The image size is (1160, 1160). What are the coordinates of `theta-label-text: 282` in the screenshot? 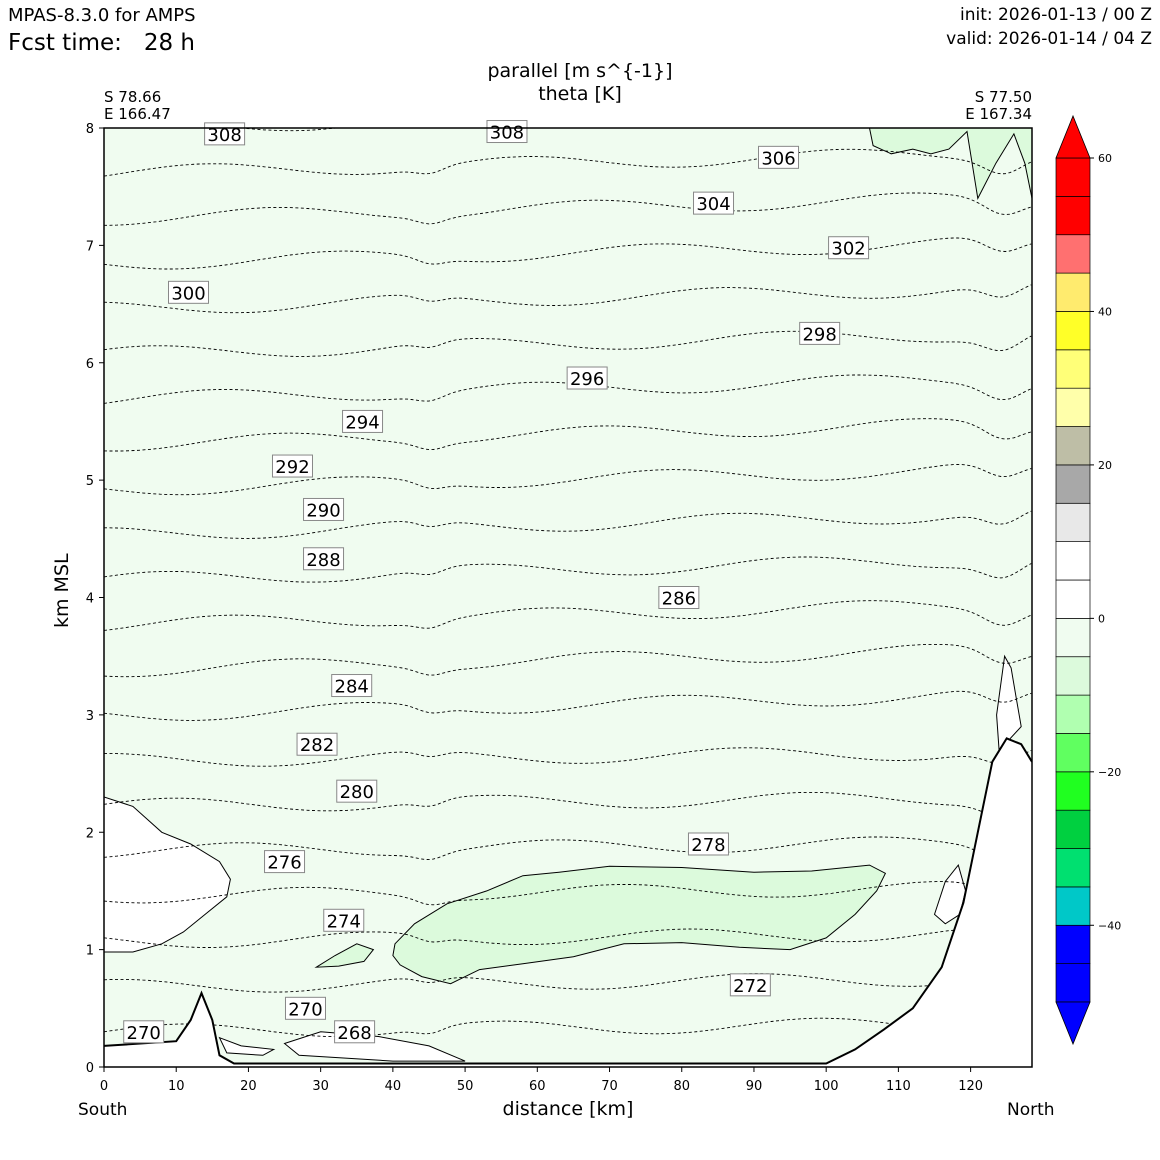 It's located at (317, 745).